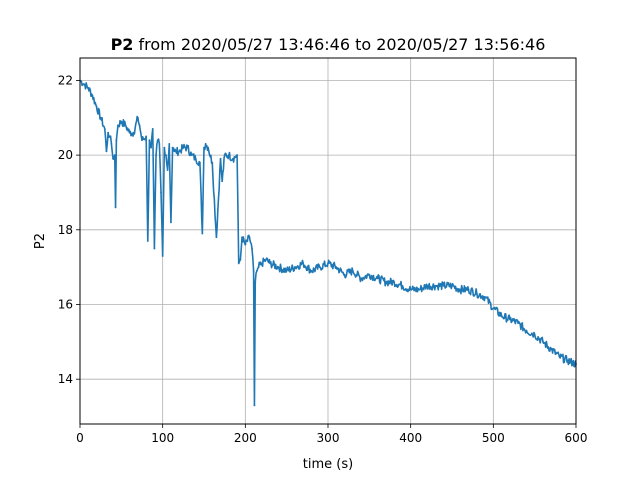 This screenshot has height=484, width=640. I want to click on x-tick-label: 200, so click(245, 438).